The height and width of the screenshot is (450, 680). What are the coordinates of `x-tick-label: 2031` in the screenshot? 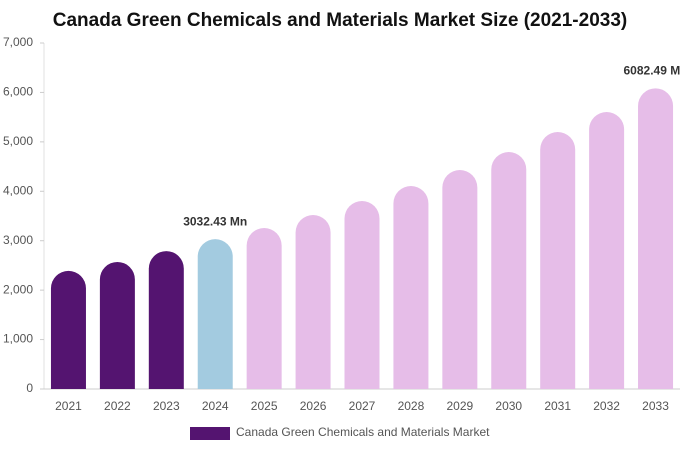 It's located at (557, 406).